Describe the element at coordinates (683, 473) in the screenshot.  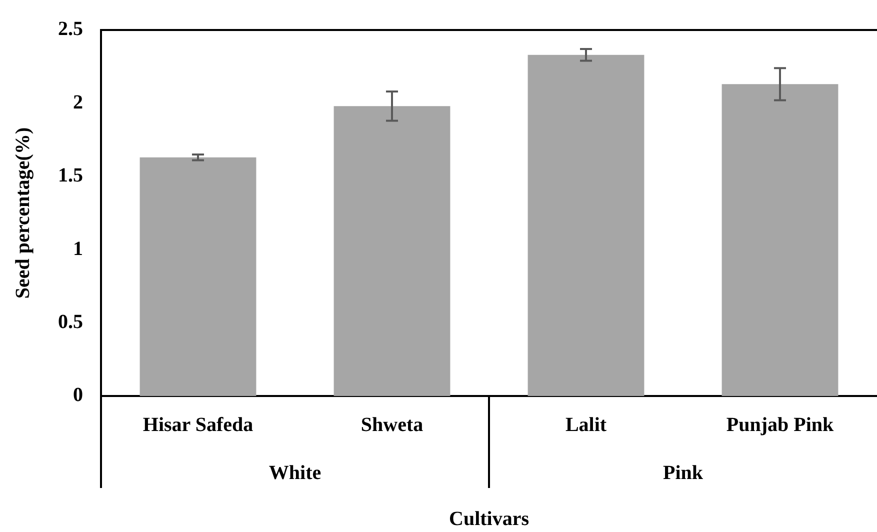
I see `text: Pink` at that location.